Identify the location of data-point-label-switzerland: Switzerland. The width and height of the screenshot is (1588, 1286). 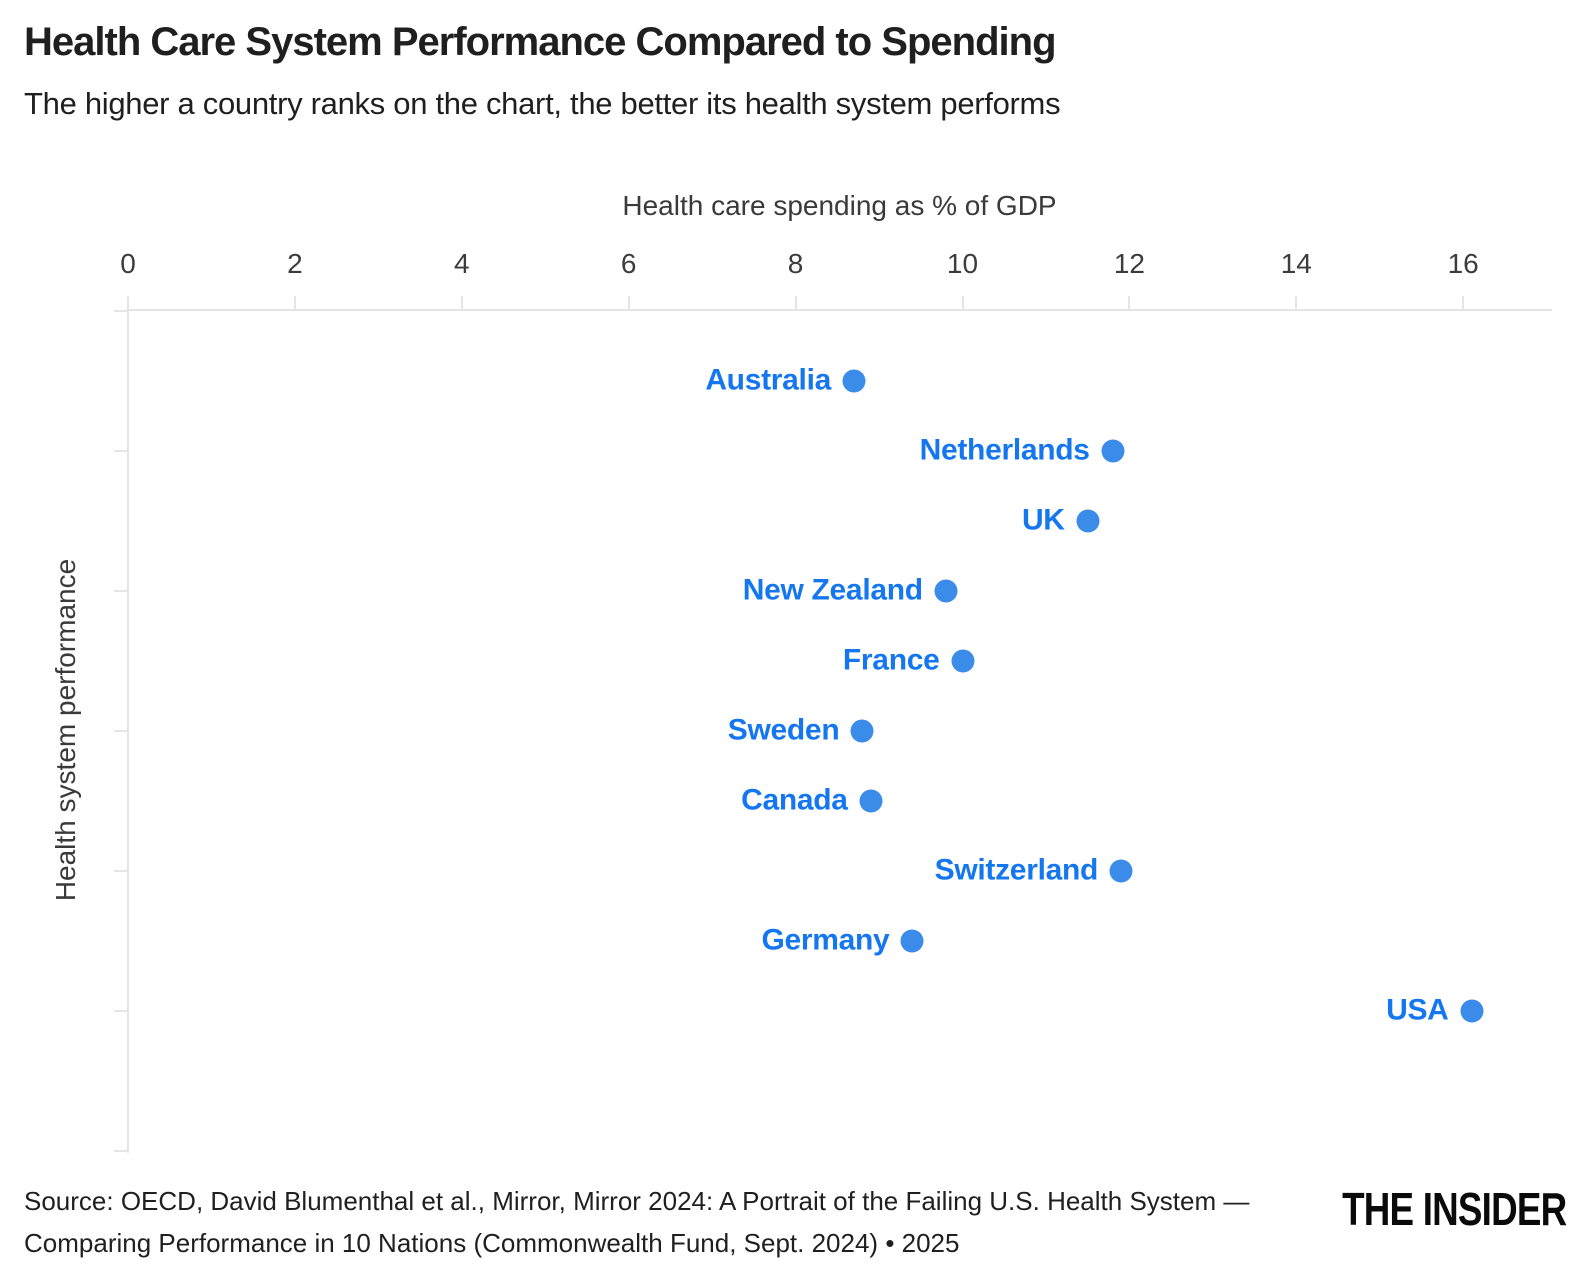
(1016, 870).